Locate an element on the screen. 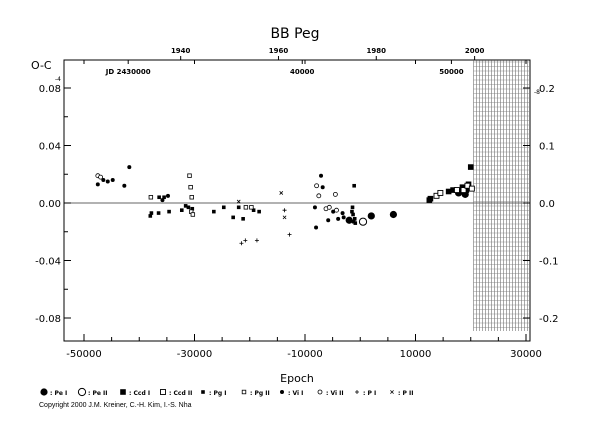 This screenshot has width=590, height=425. series-pg-ii is located at coordinates (201, 195).